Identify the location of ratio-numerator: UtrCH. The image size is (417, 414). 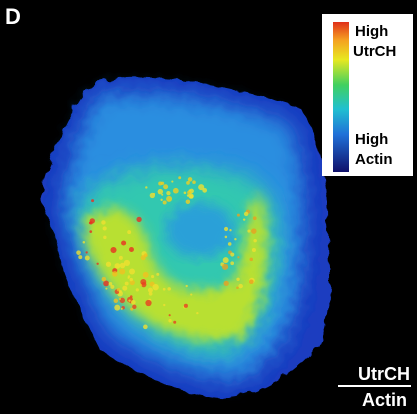
(384, 374).